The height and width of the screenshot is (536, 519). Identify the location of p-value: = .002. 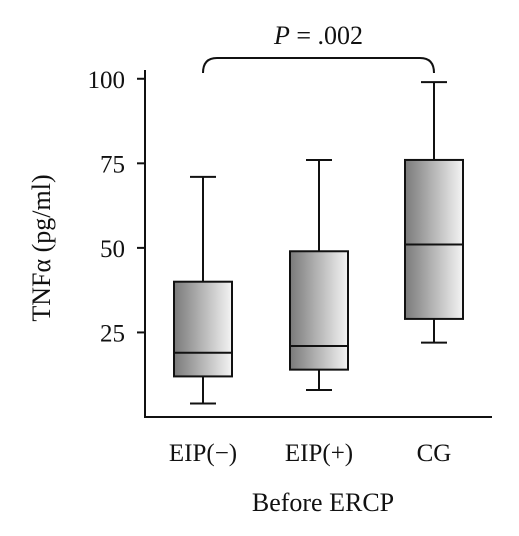
(326, 35).